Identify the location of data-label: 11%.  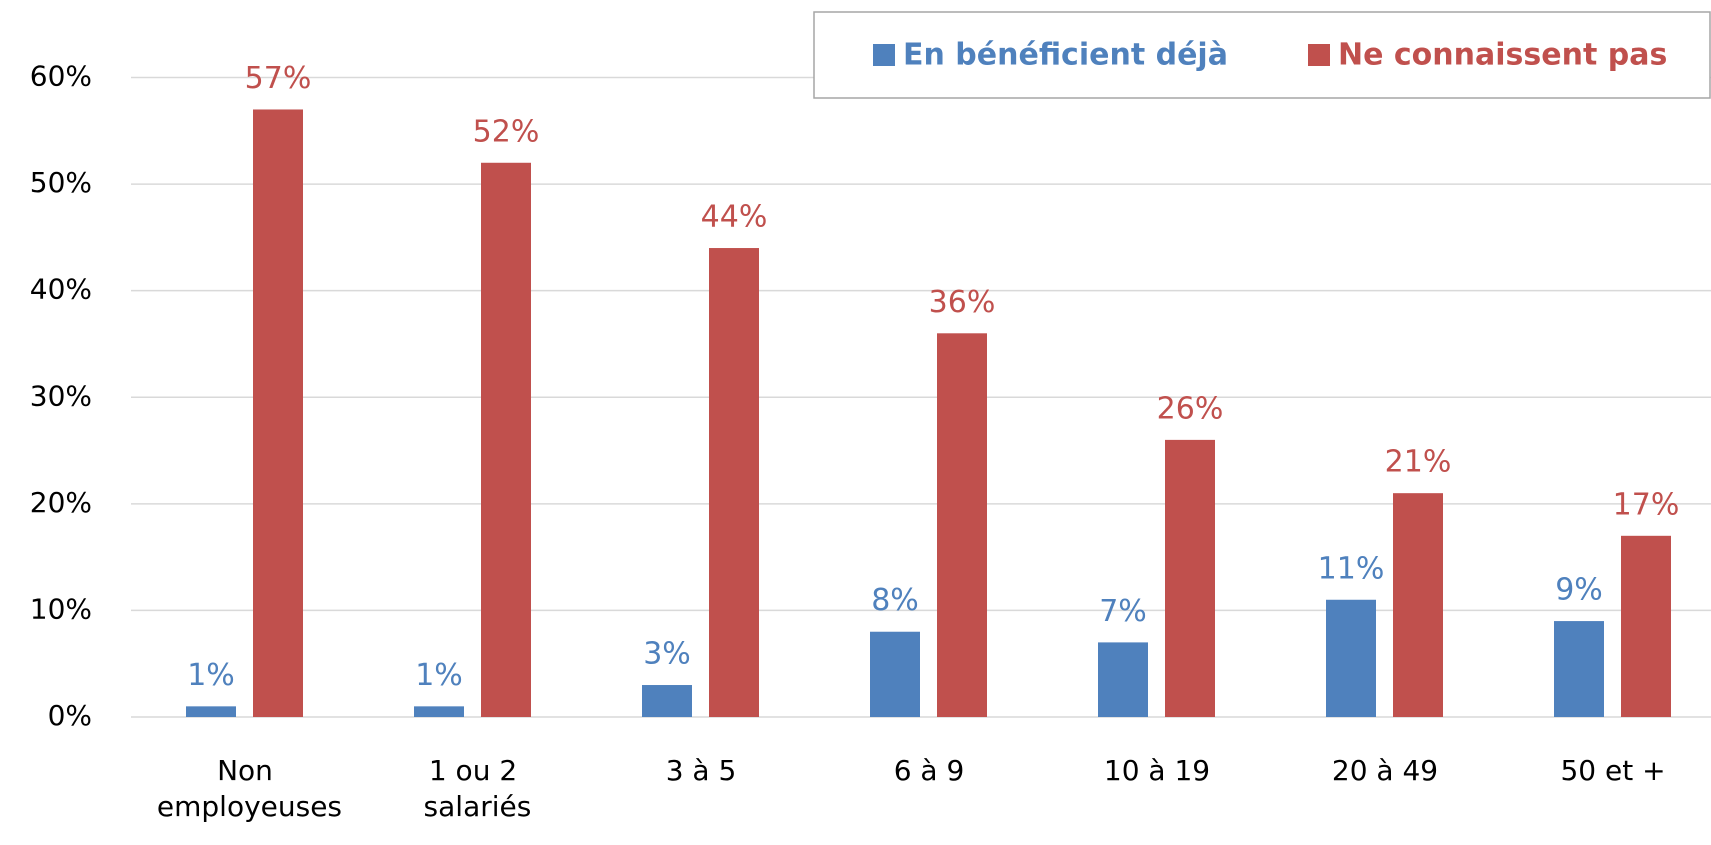
(1351, 568).